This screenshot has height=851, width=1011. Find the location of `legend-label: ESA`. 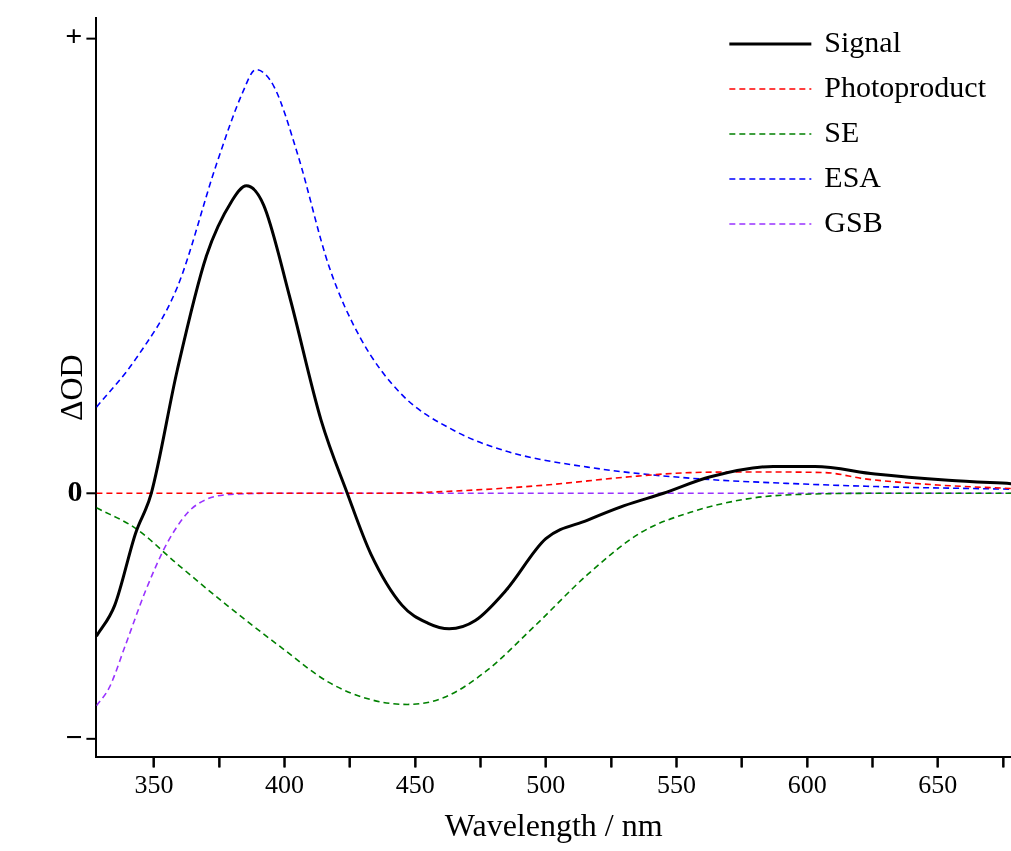

legend-label: ESA is located at coordinates (853, 176).